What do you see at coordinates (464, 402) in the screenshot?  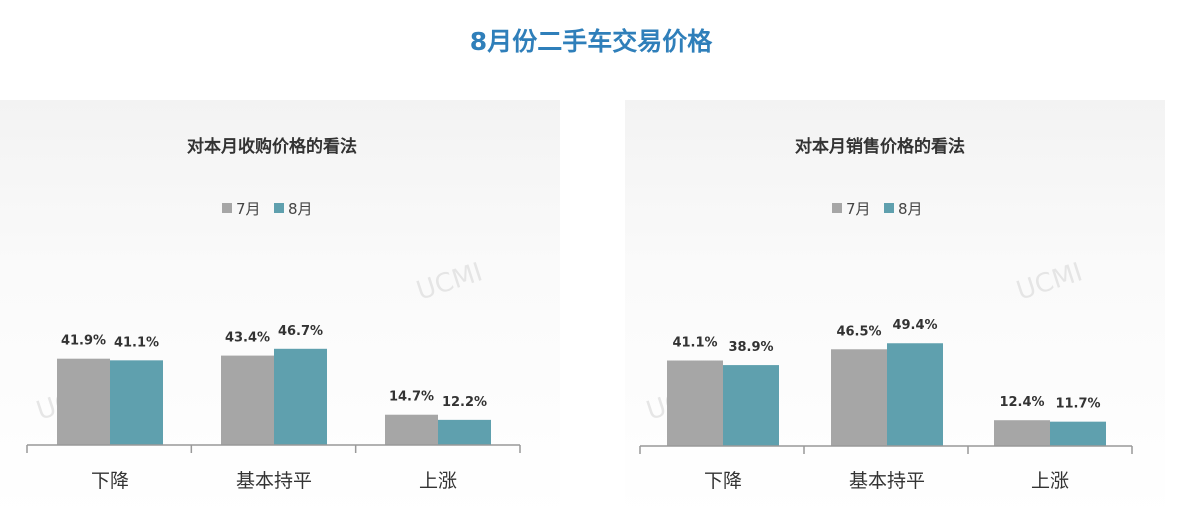 I see `data-label: 12.2%` at bounding box center [464, 402].